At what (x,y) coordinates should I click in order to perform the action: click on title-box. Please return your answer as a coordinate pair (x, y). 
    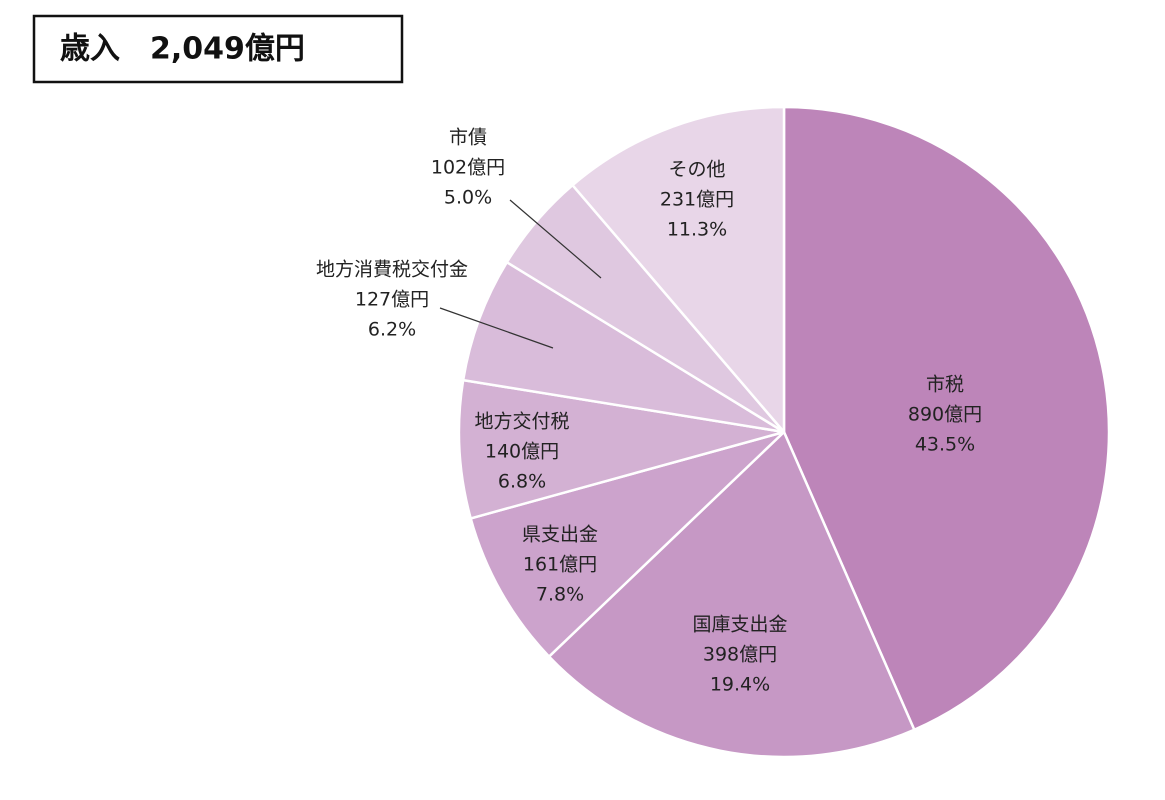
    Looking at the image, I should click on (218, 49).